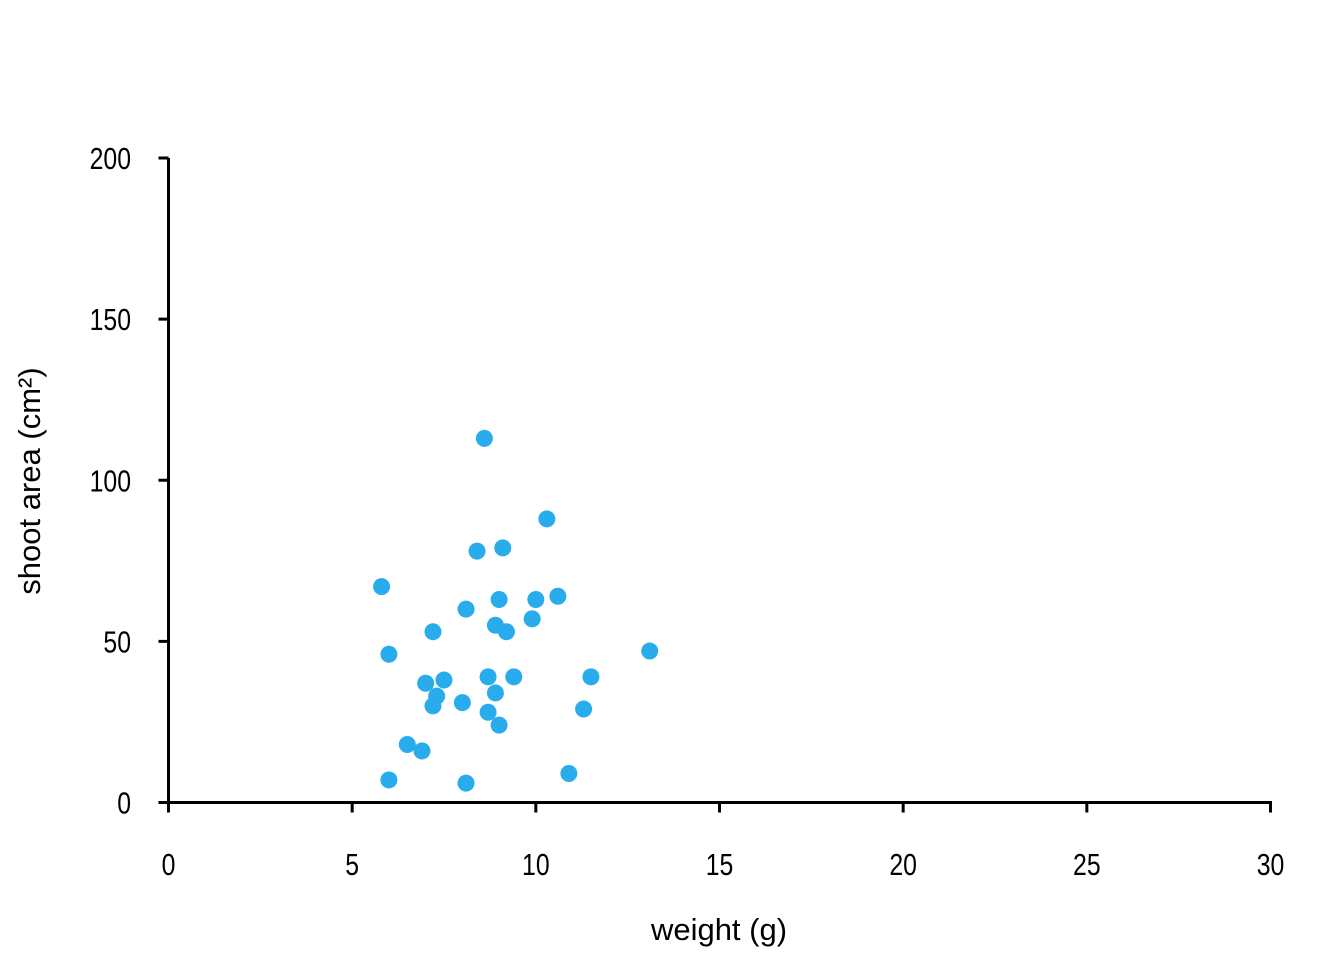 Image resolution: width=1344 pixels, height=960 pixels. Describe the element at coordinates (352, 864) in the screenshot. I see `x-tick-label: 5` at that location.